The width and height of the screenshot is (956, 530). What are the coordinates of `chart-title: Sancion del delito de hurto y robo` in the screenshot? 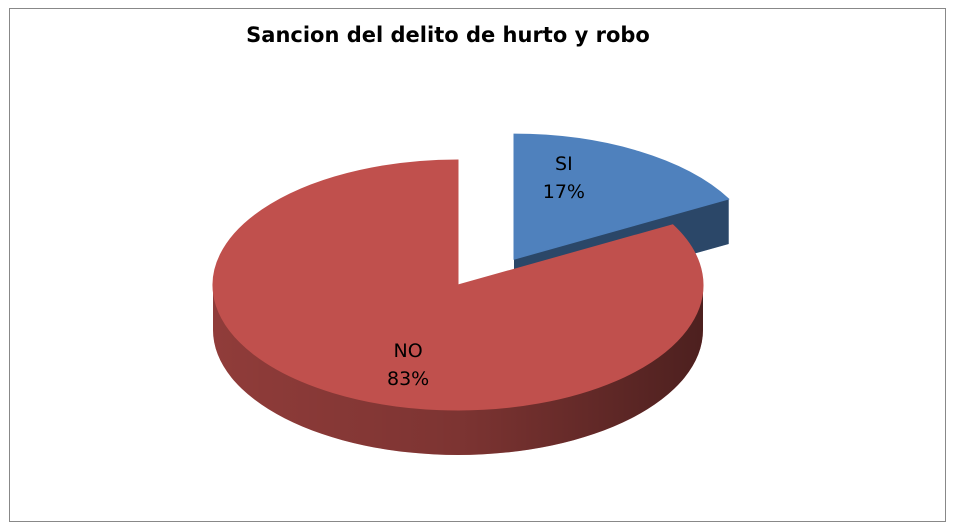 It's located at (448, 35).